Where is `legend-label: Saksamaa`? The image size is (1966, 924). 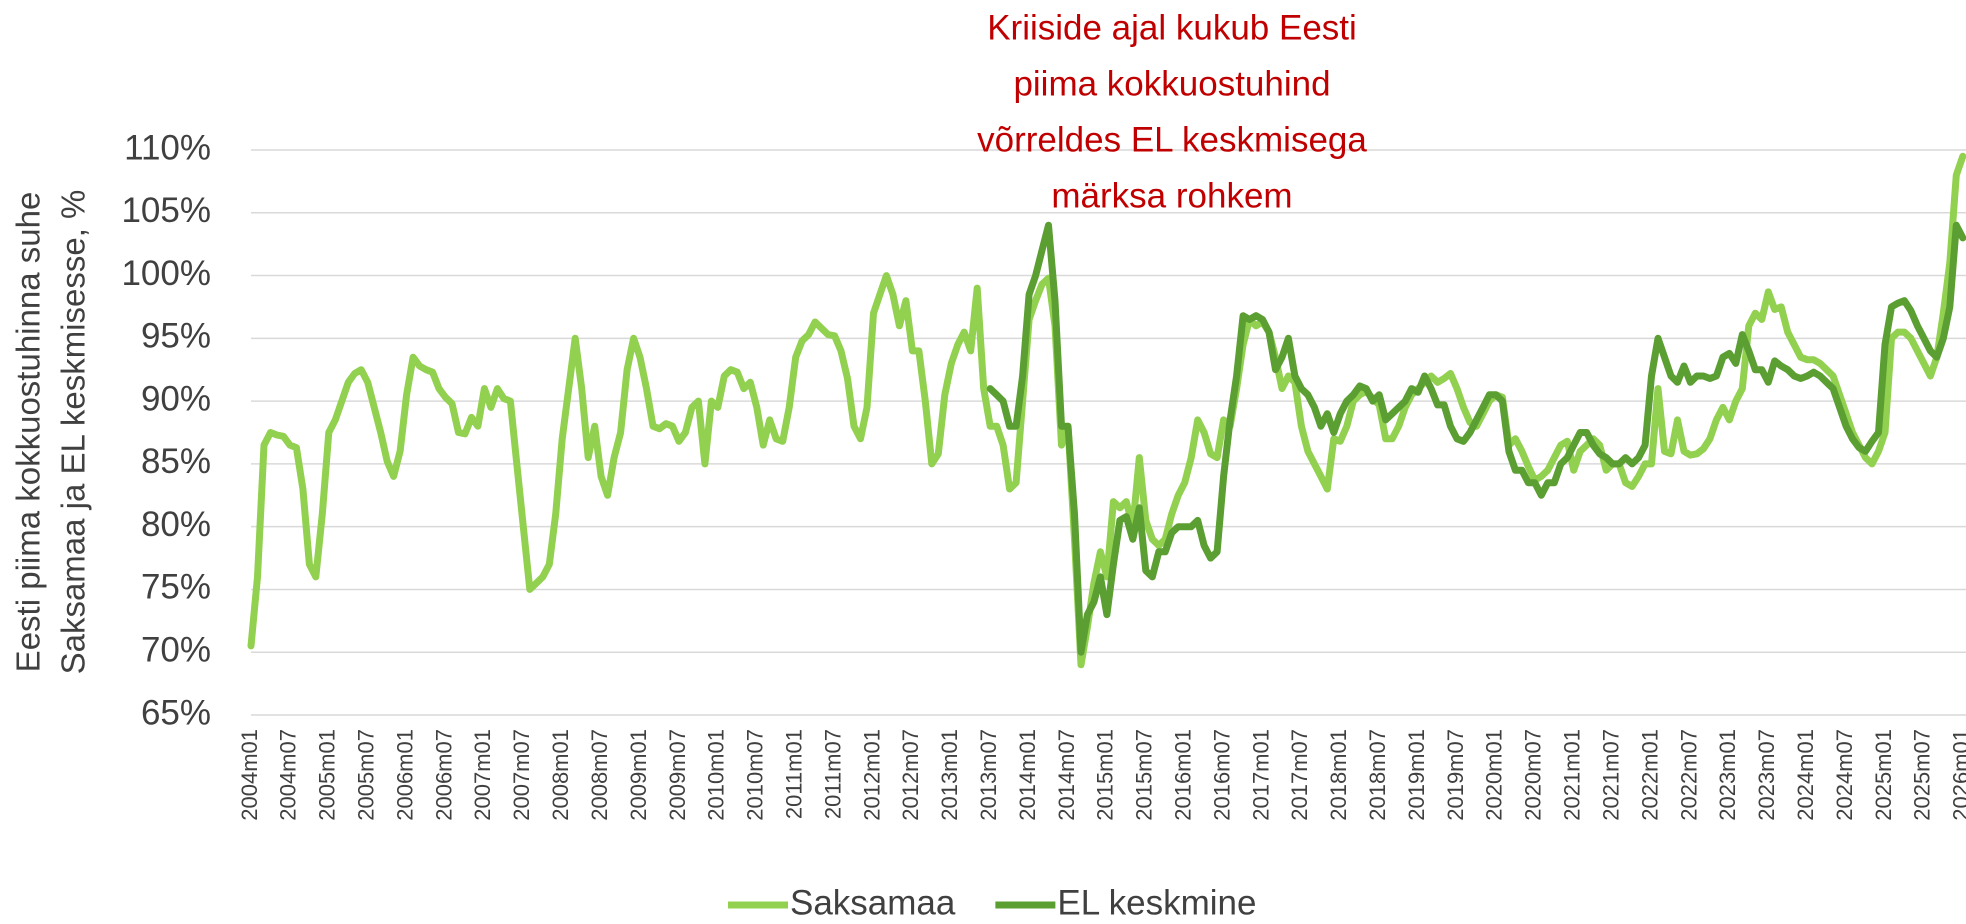
legend-label: Saksamaa is located at coordinates (873, 902).